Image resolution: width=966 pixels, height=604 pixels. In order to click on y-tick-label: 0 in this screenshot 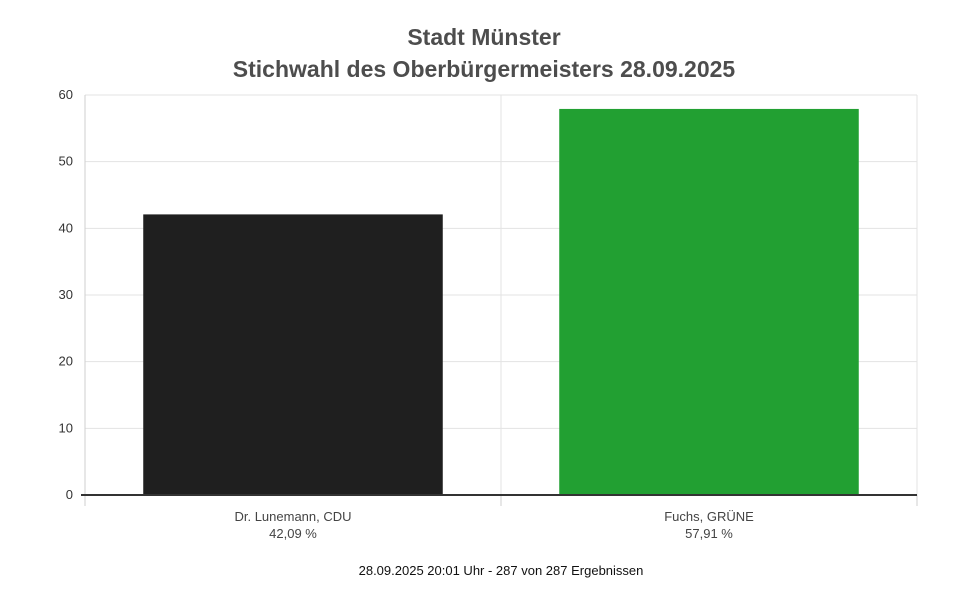, I will do `click(69, 494)`.